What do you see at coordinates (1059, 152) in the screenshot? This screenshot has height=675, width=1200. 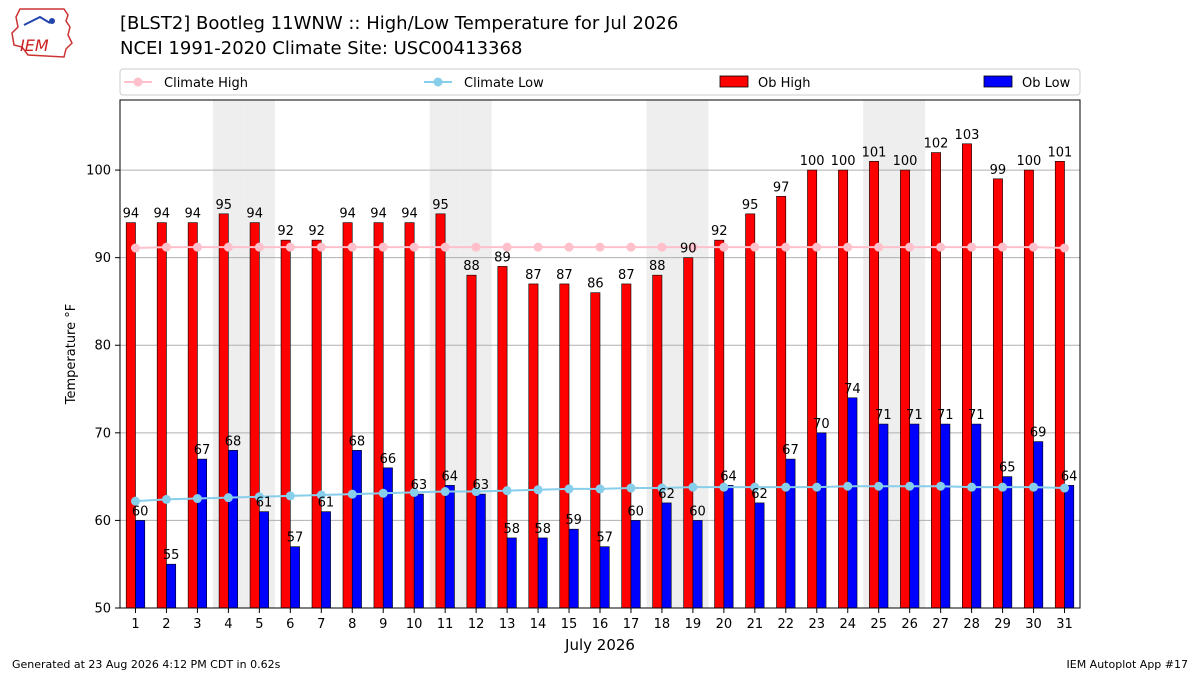 I see `ob-high-label-day-31: 101` at bounding box center [1059, 152].